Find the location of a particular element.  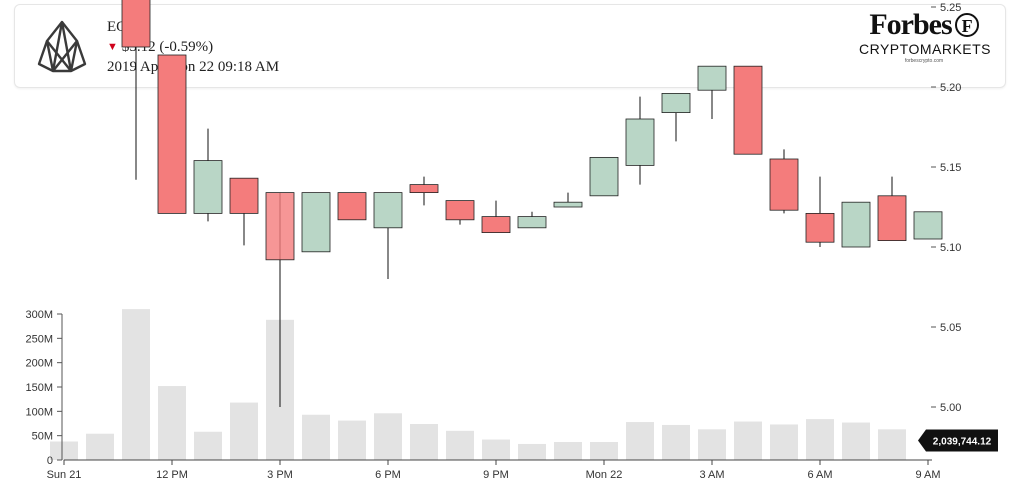

time-tick-label: 9 PM is located at coordinates (496, 475).